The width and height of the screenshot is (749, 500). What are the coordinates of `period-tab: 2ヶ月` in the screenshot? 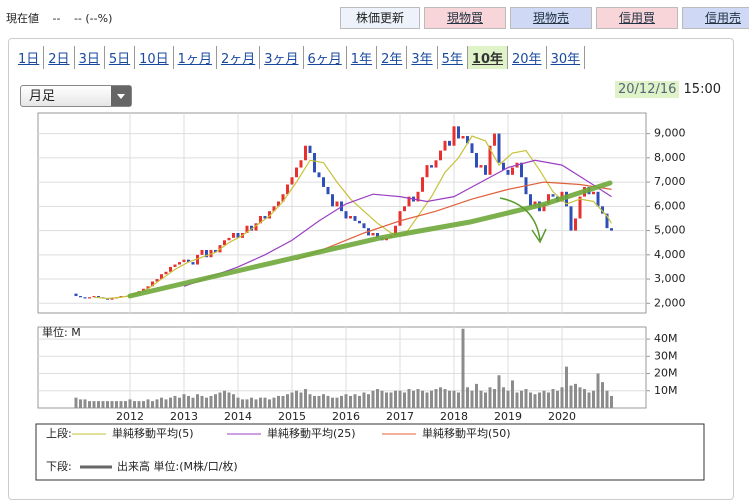 It's located at (239, 57).